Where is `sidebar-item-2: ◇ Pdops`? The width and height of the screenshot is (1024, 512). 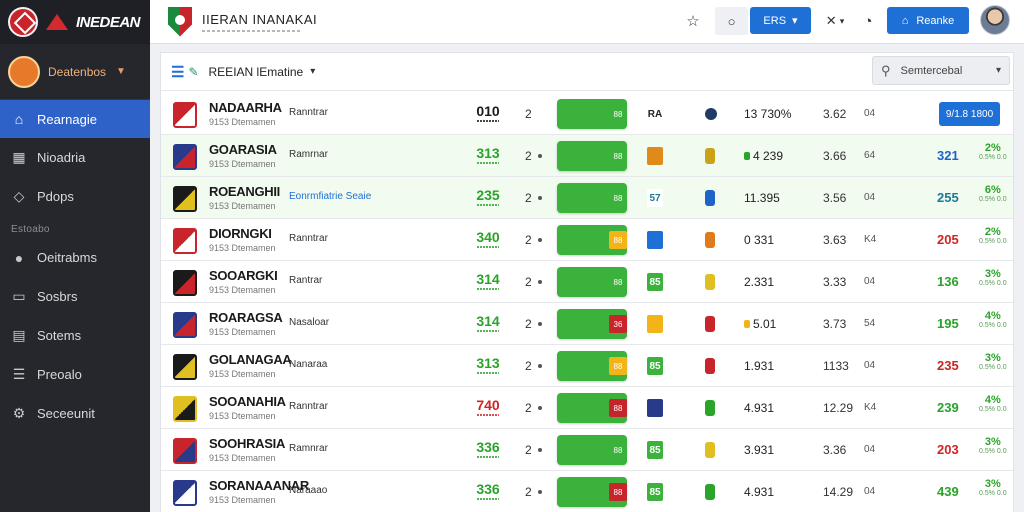
sidebar-item-2: ◇ Pdops is located at coordinates (75, 196).